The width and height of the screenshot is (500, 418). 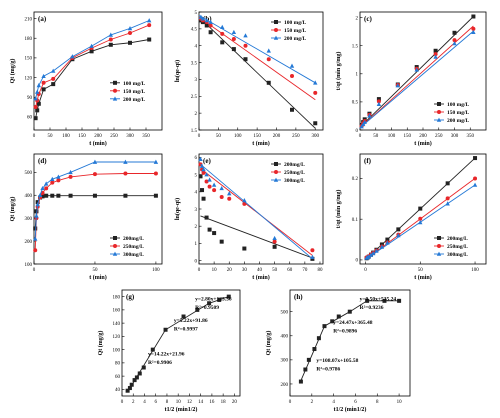 What do you see at coordinates (290, 270) in the screenshot?
I see `x-tick-label: 60` at bounding box center [290, 270].